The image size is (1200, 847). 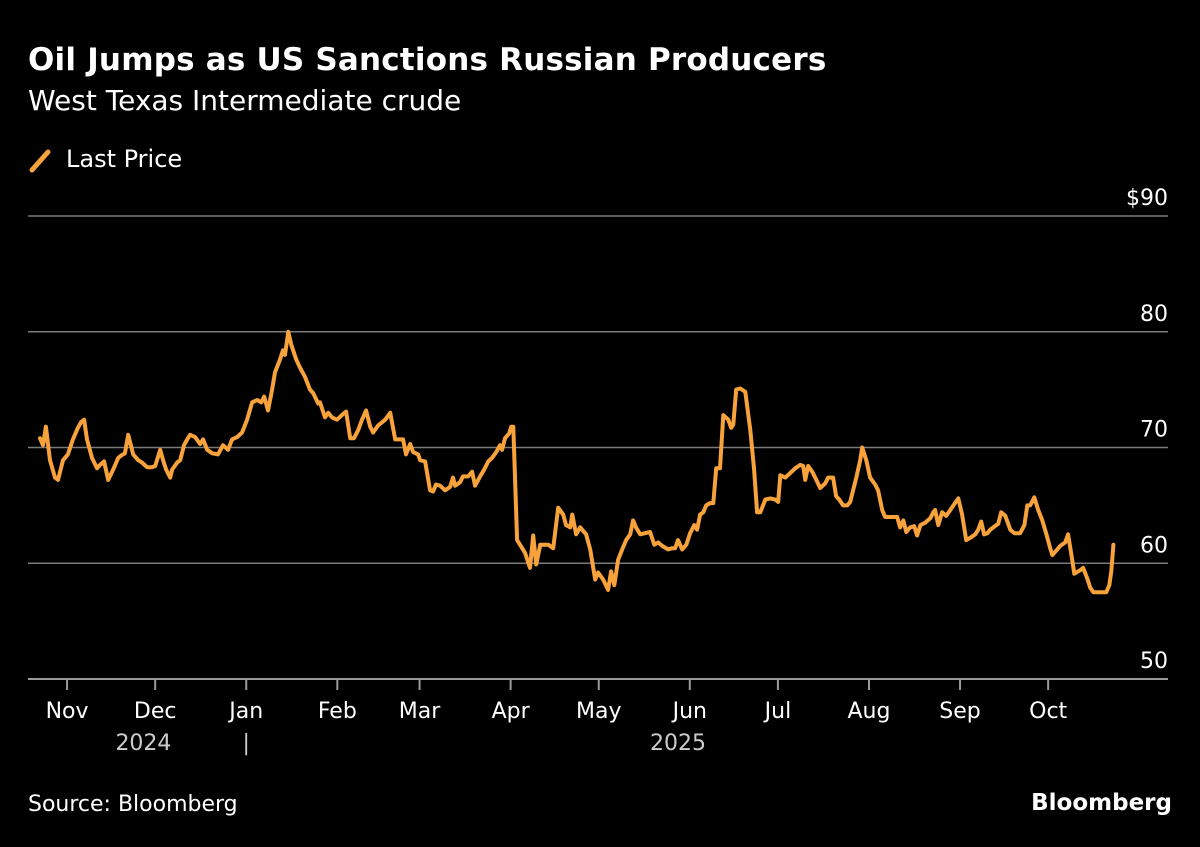 I want to click on source-note: Source: Bloomberg, so click(x=133, y=804).